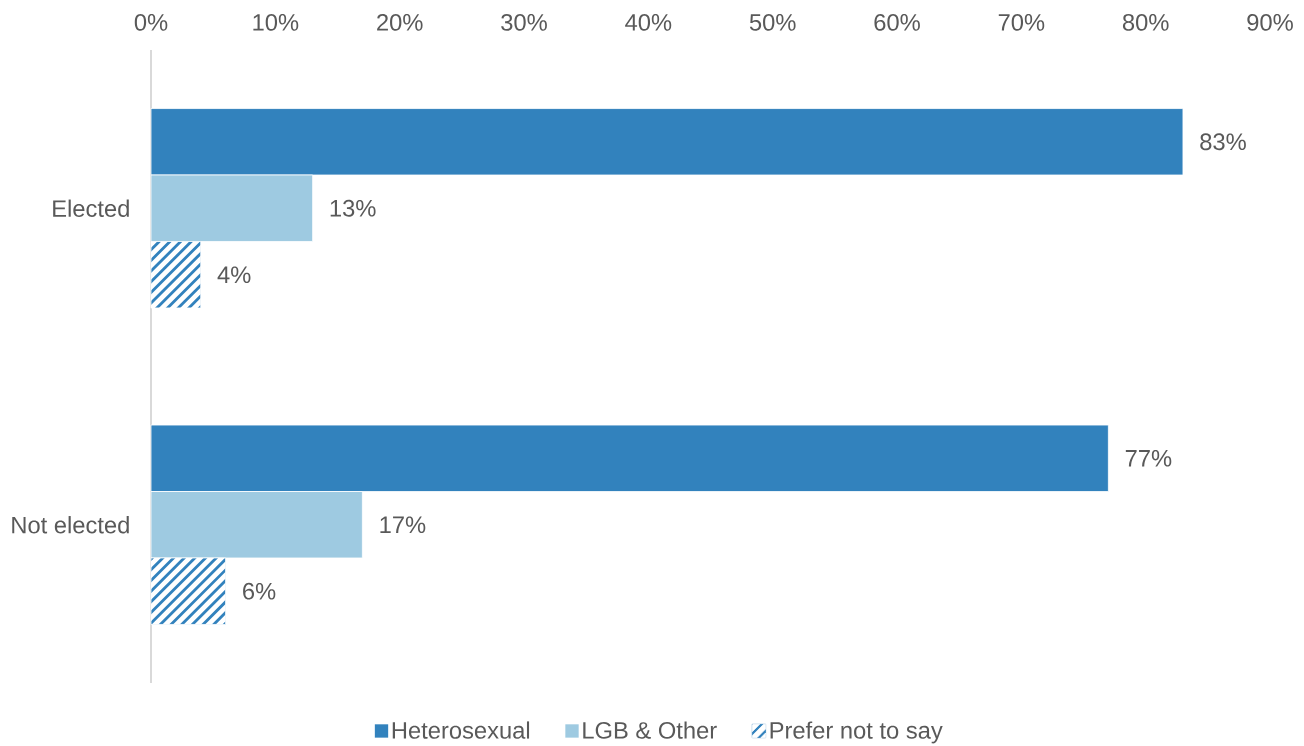  Describe the element at coordinates (1145, 22) in the screenshot. I see `x-tick-label: 80%` at that location.